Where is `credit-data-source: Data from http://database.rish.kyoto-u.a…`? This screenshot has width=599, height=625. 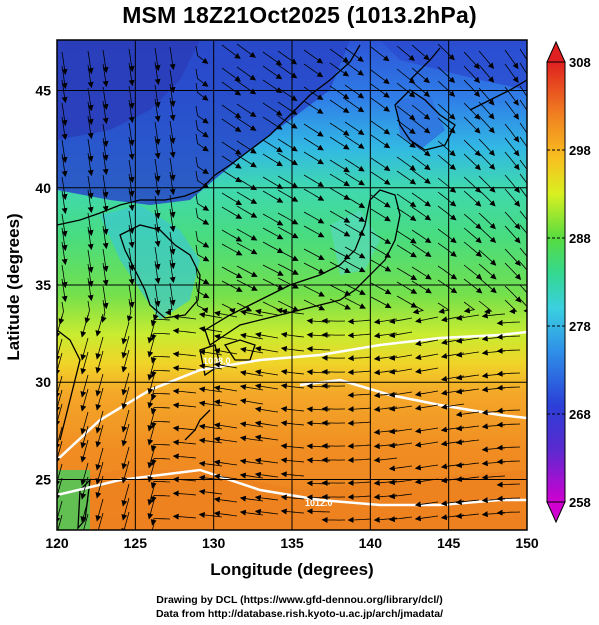 credit-data-source: Data from http://database.rish.kyoto-u.a… is located at coordinates (299, 614).